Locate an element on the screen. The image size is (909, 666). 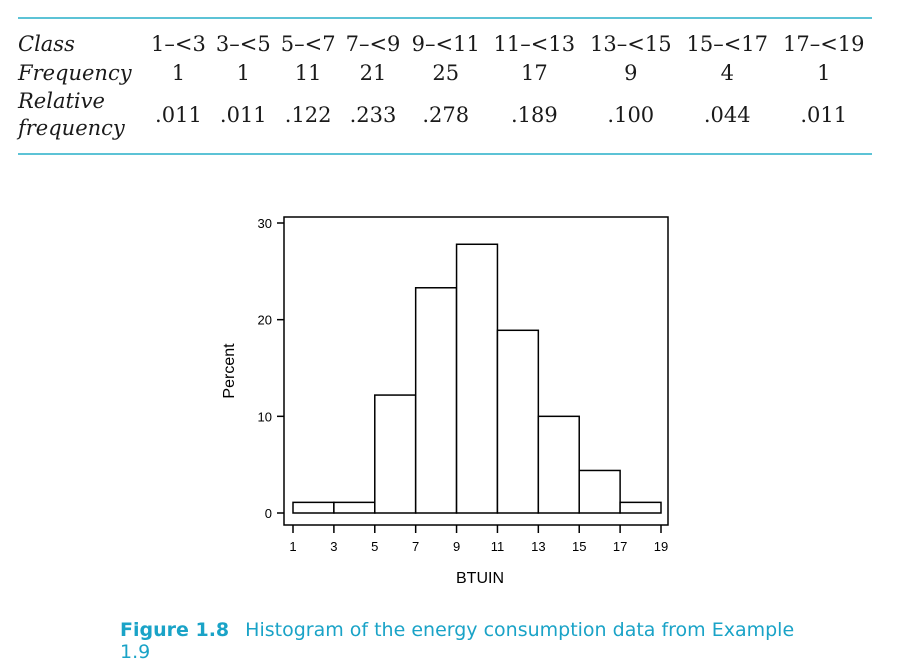
relative-frequency-cell: .233 is located at coordinates (373, 115).